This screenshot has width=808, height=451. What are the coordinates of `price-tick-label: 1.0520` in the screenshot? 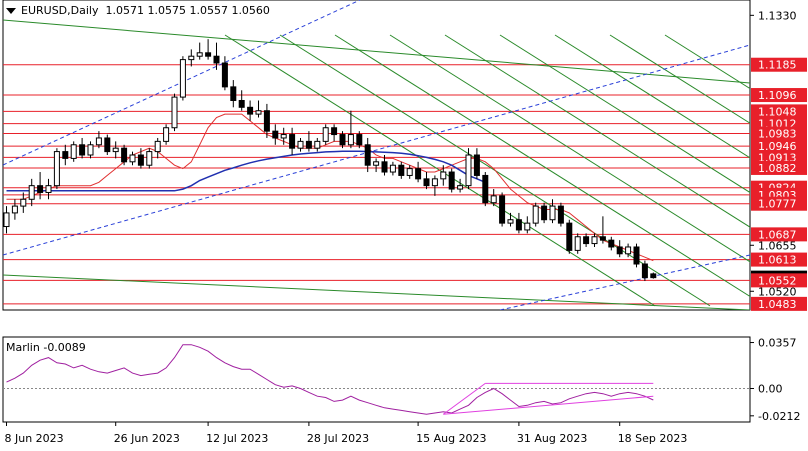 It's located at (777, 291).